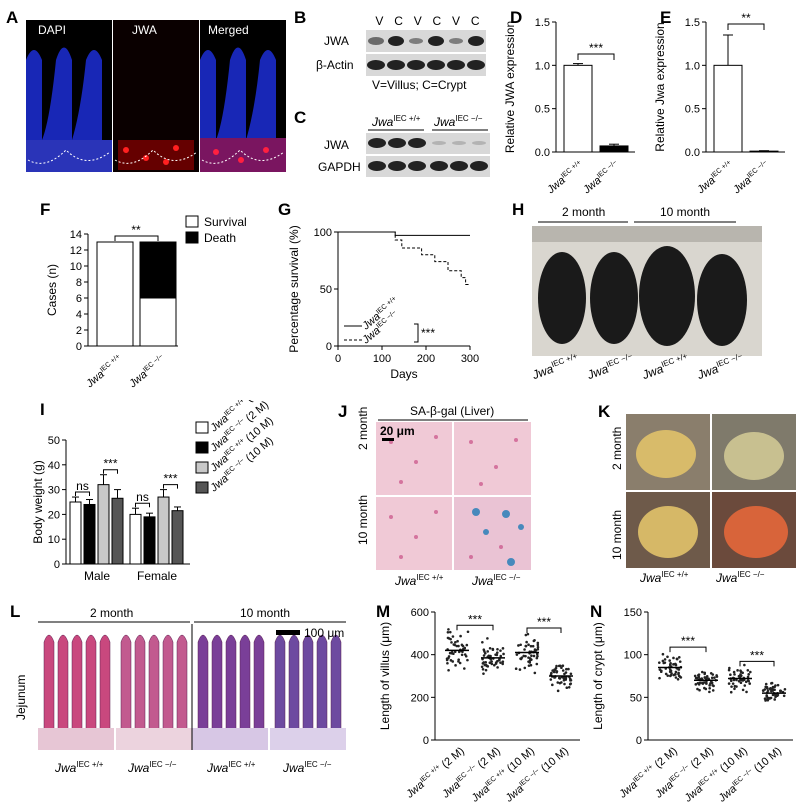  I want to click on y-axis-label: Relative JWA expression, so click(510, 87).